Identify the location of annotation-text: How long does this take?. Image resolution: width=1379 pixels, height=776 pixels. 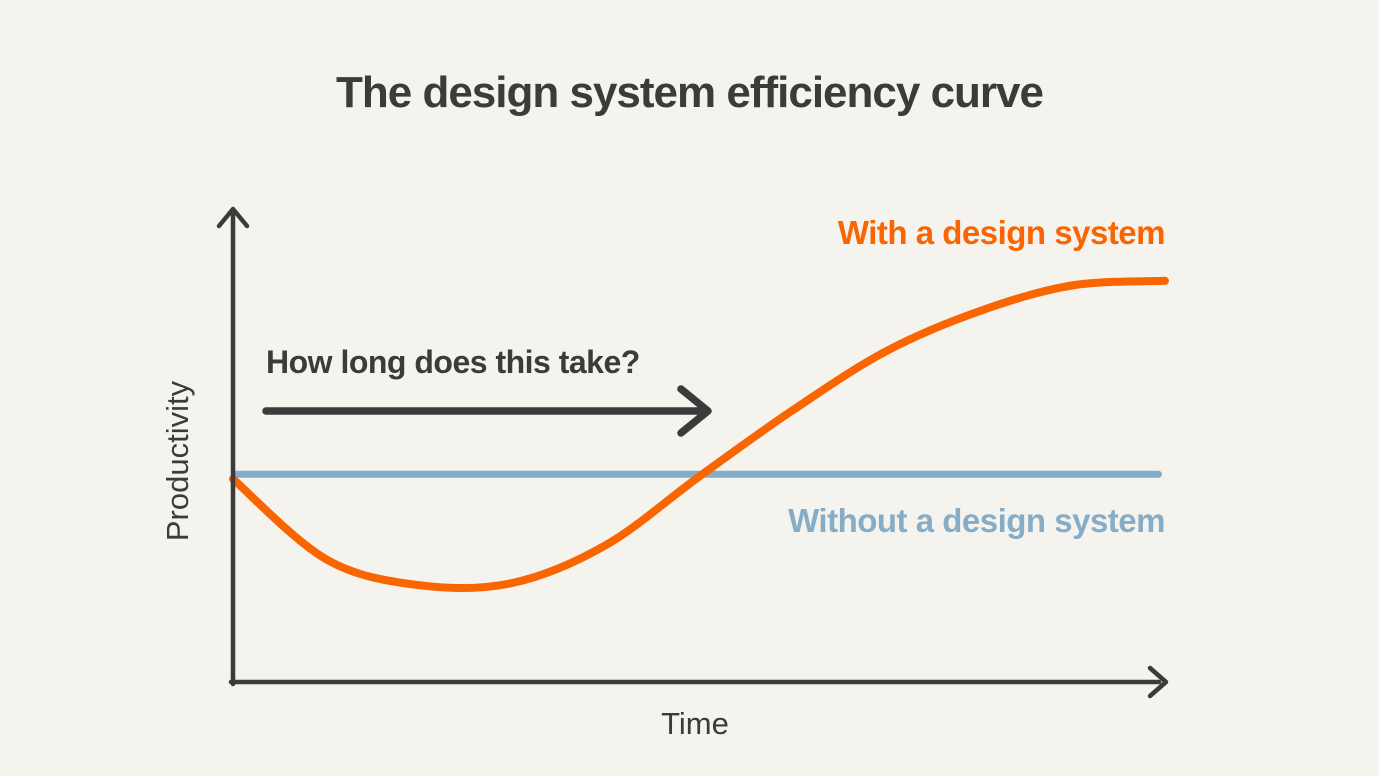
(453, 362).